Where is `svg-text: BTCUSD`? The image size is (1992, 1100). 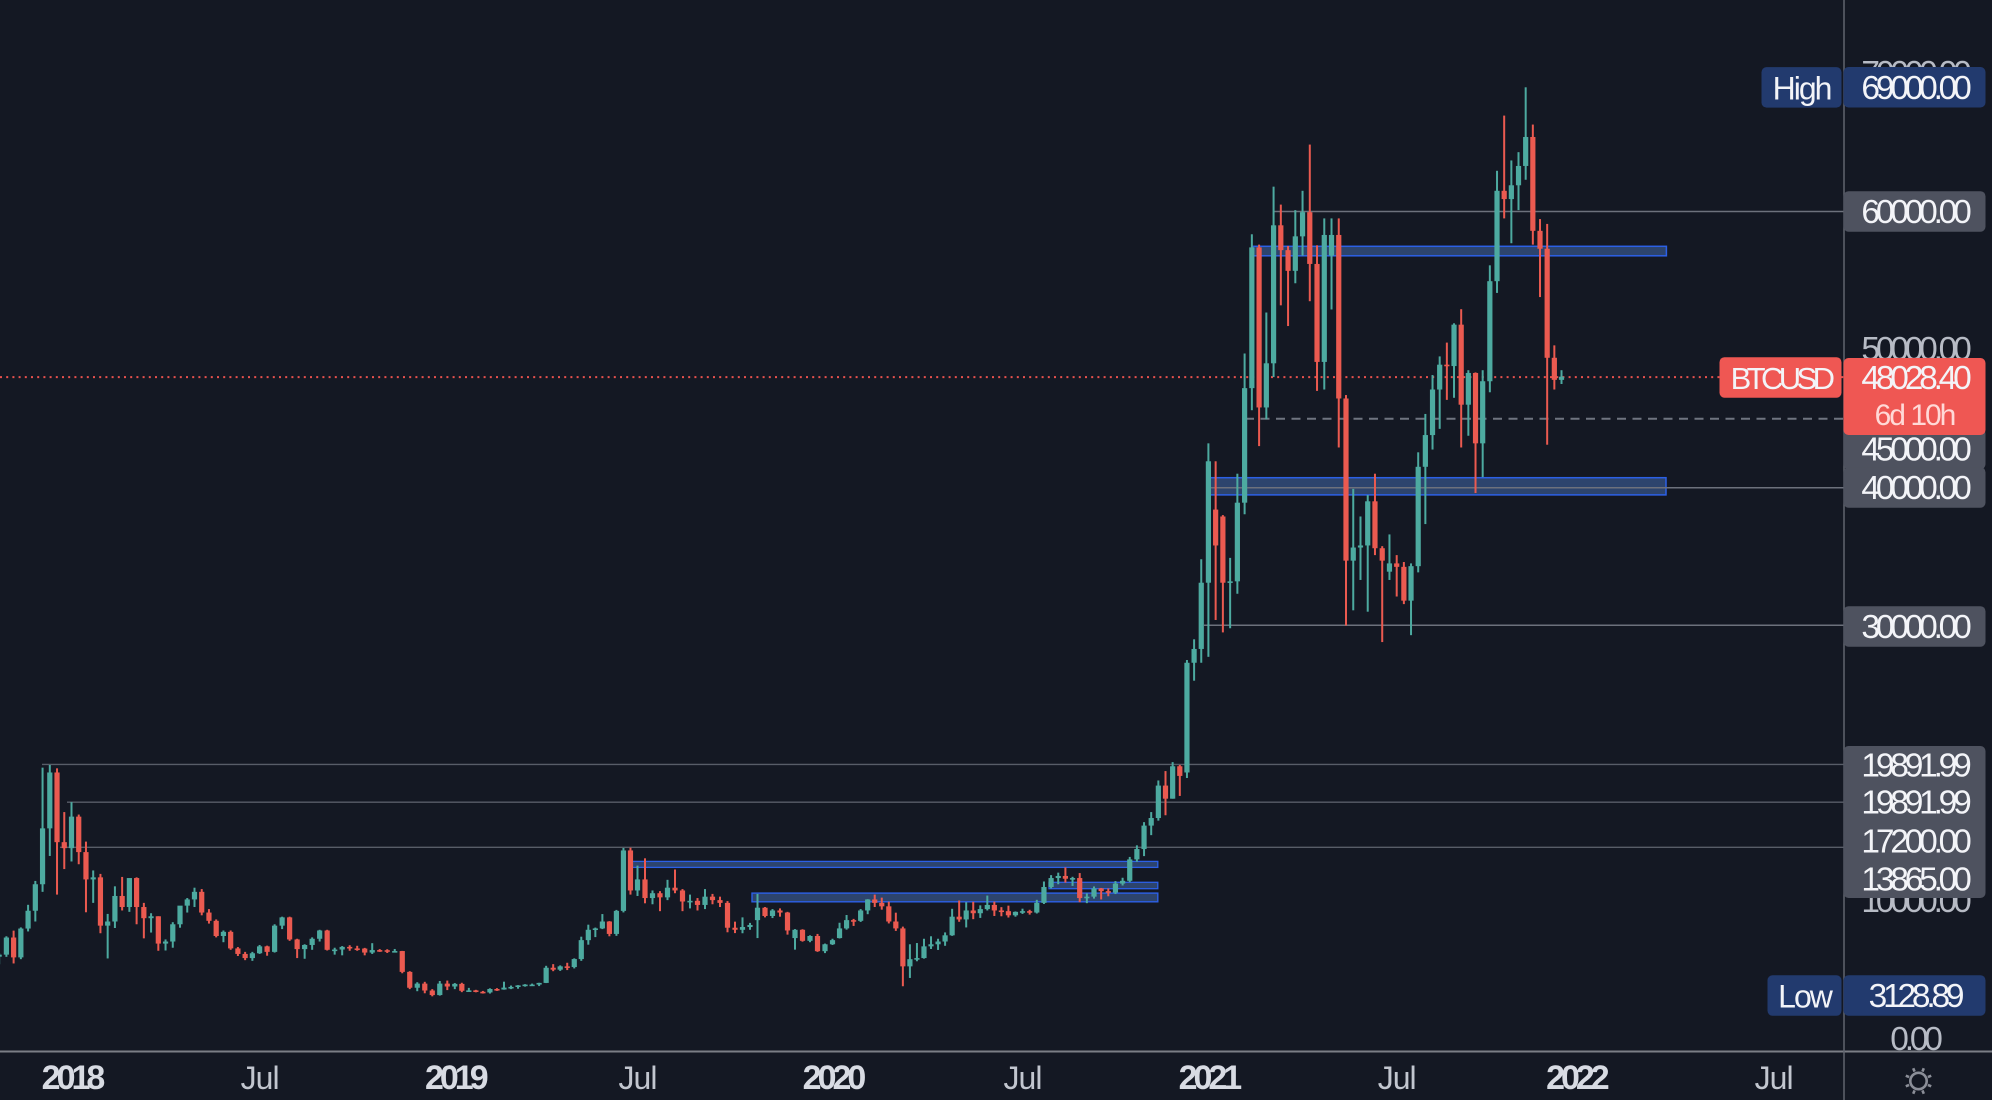 svg-text: BTCUSD is located at coordinates (1782, 378).